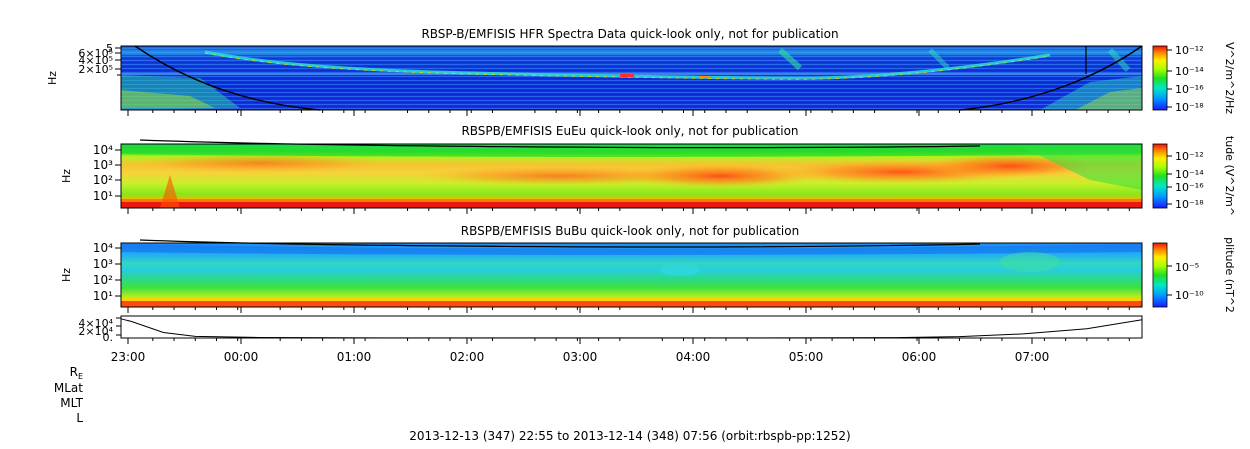  I want to click on cbar-hfr-label: V^2/m^2/Hz, so click(1229, 78).